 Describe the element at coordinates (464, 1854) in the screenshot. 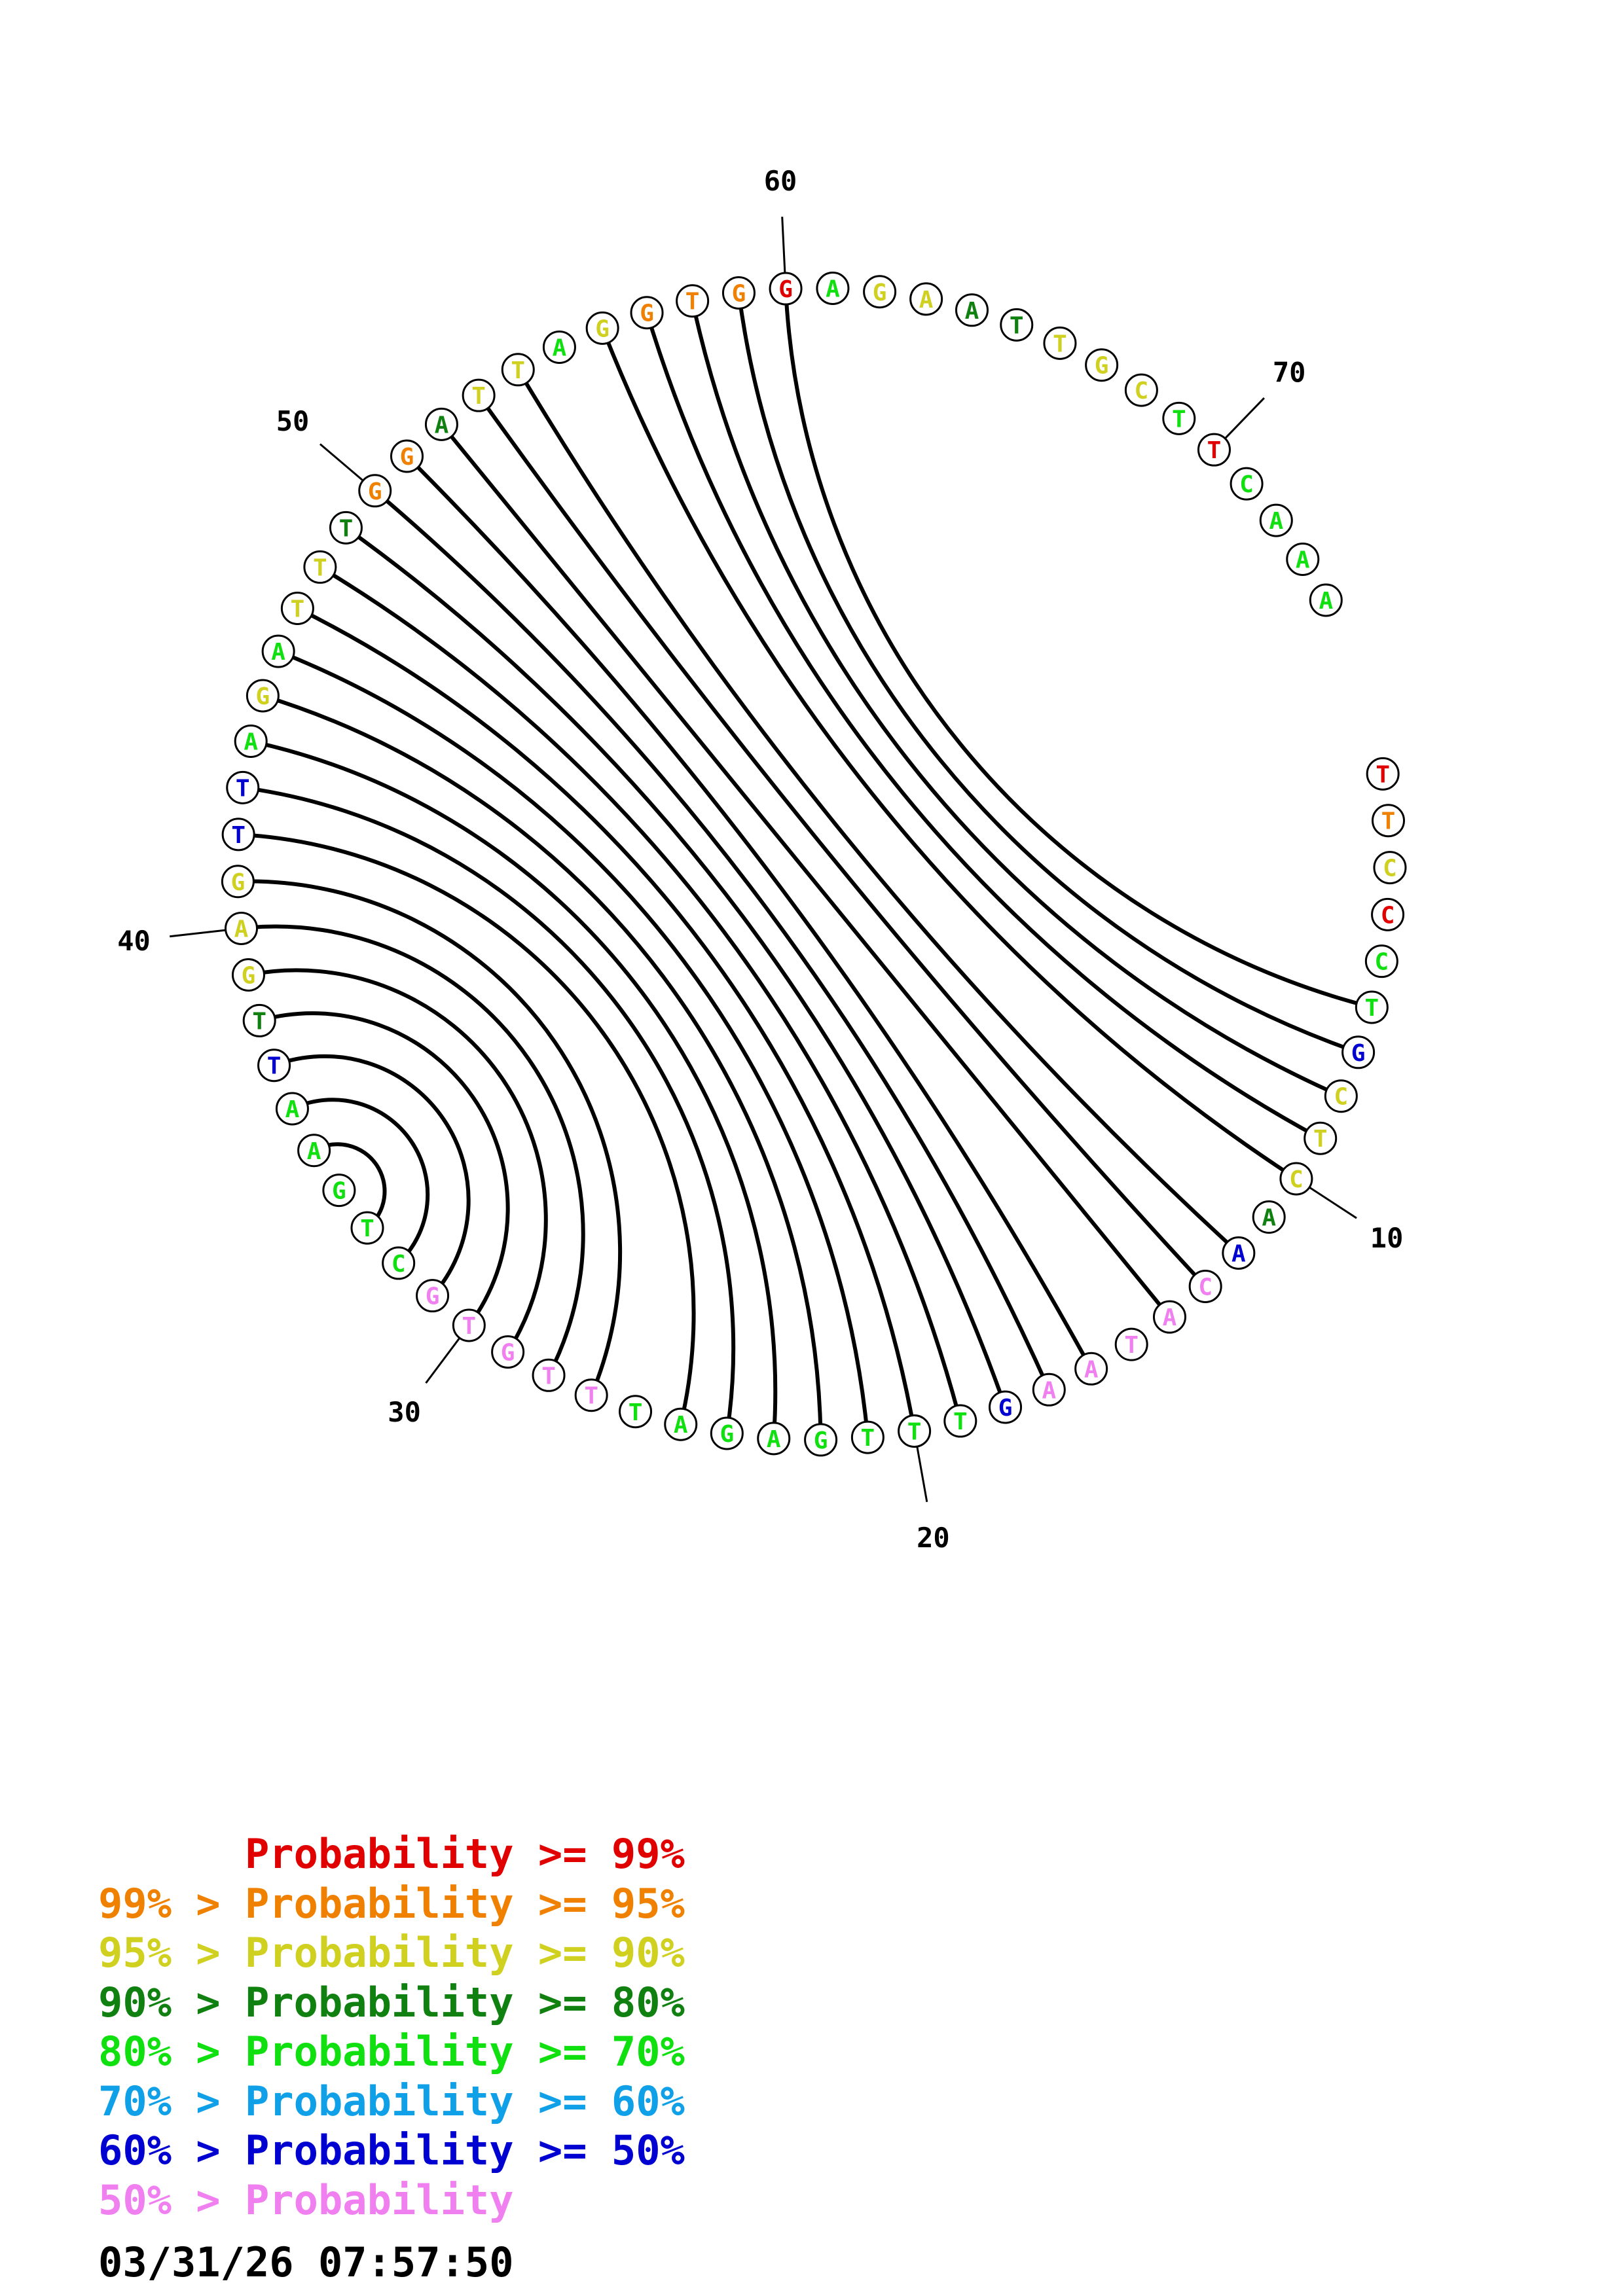

I see `legend-text: Probability >= 99%` at that location.